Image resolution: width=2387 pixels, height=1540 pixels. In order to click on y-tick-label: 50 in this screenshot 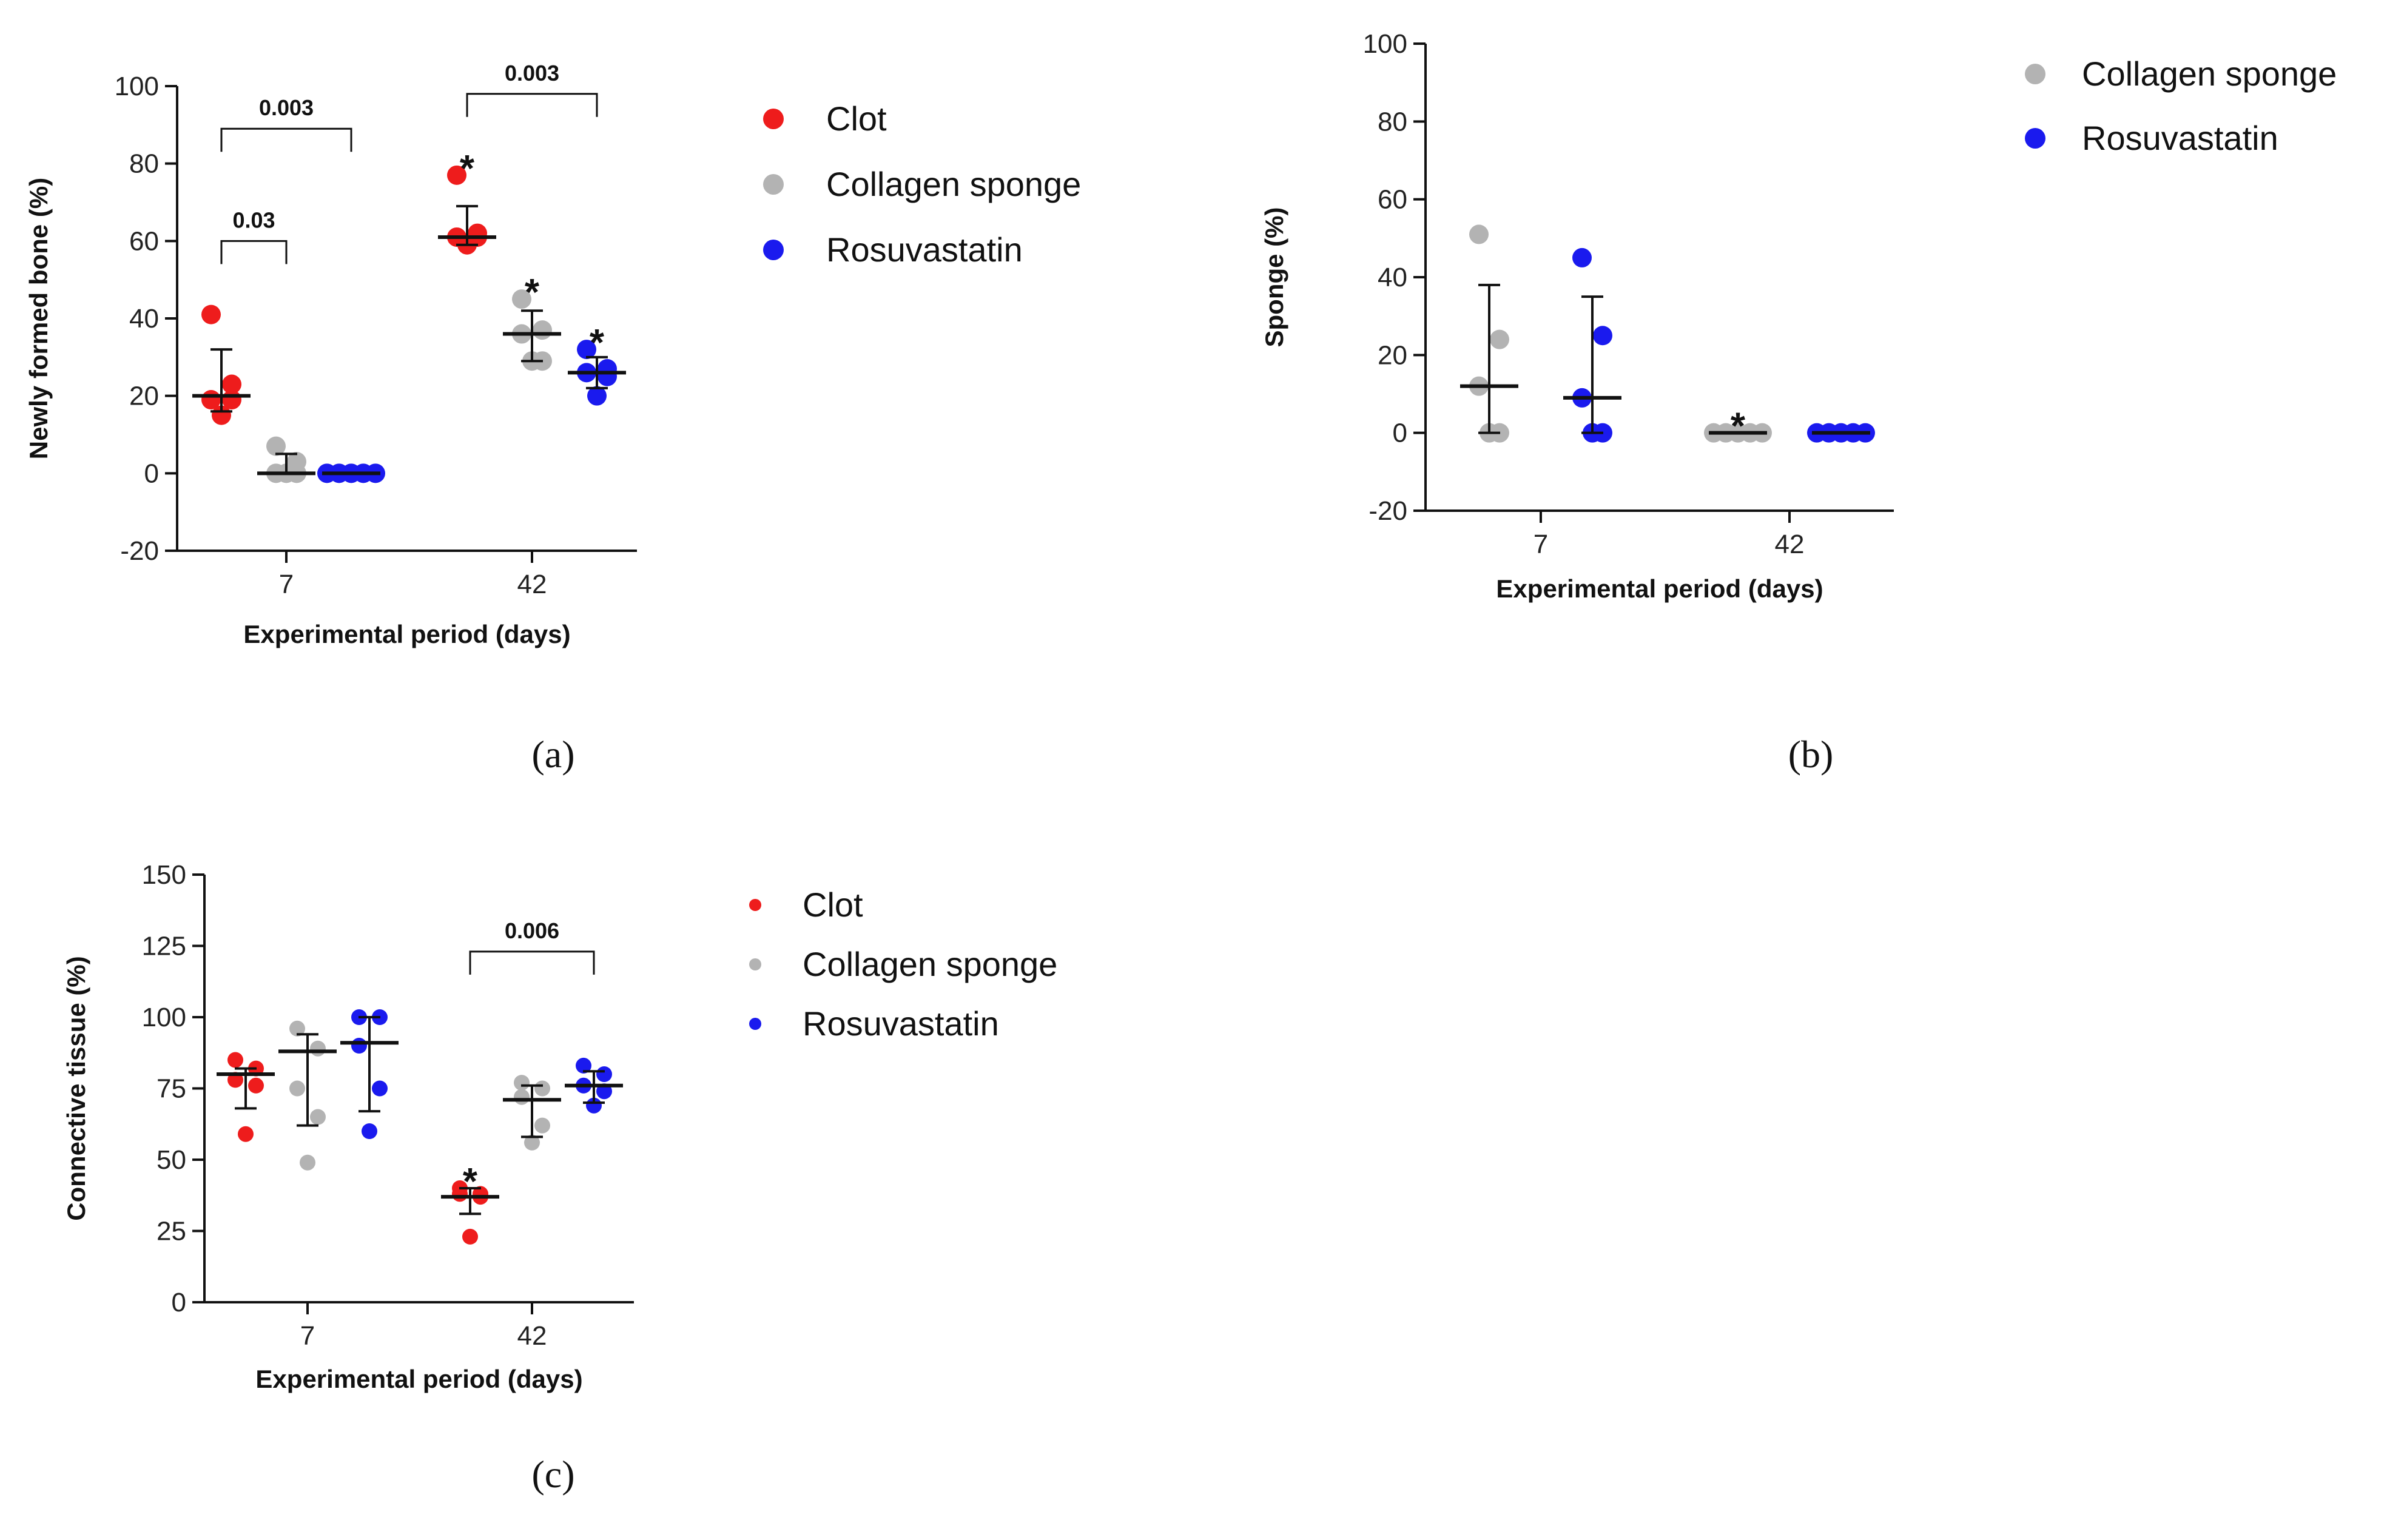, I will do `click(172, 1160)`.